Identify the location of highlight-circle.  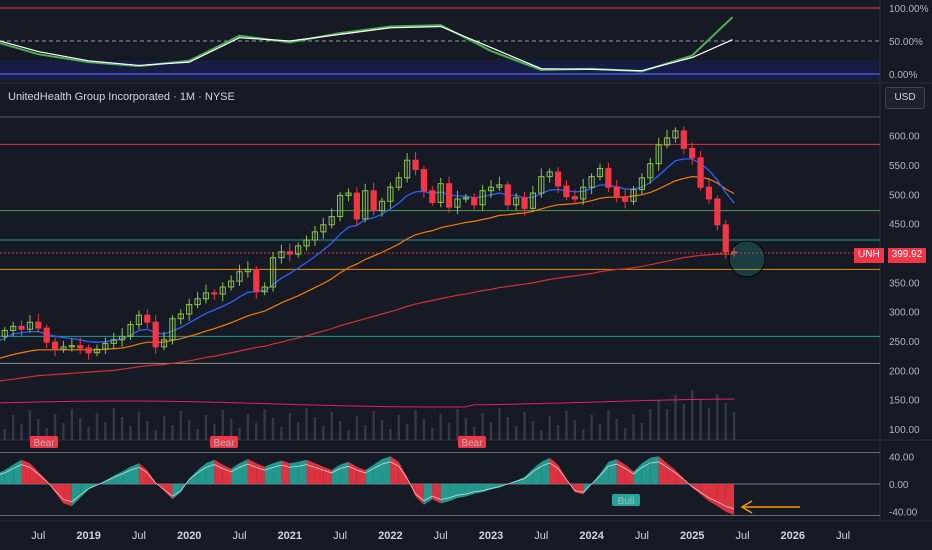
(747, 259).